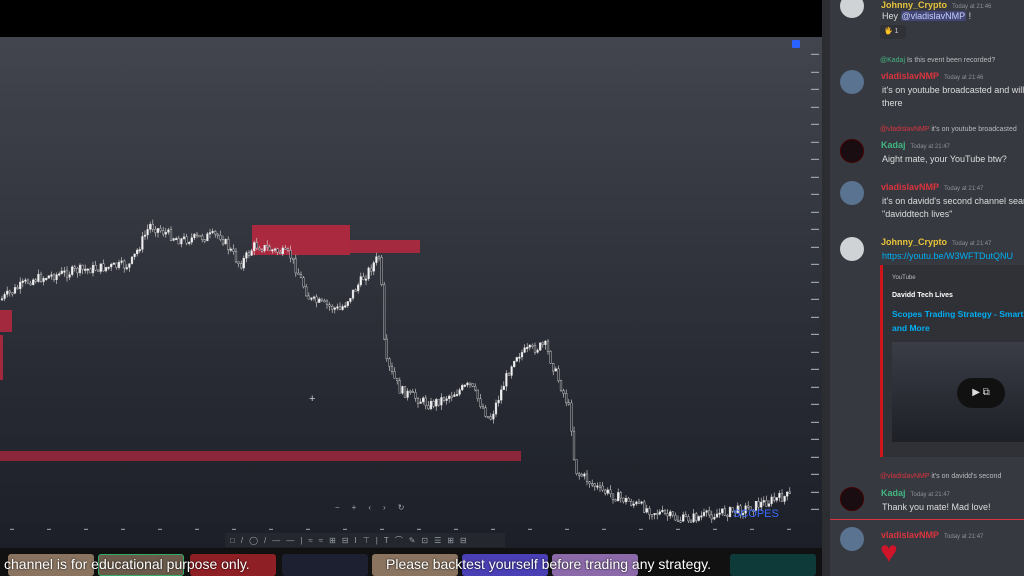  Describe the element at coordinates (948, 256) in the screenshot. I see `youtube-link: https://youtu.be/W3WFTDutQNU` at that location.